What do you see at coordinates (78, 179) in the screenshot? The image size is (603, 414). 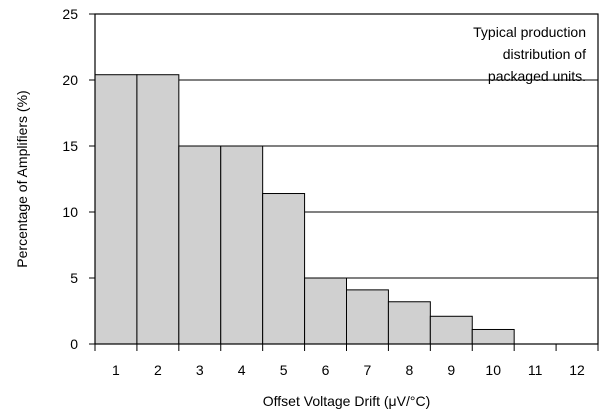 I see `y-axis: 0 5 10 15 20 25` at bounding box center [78, 179].